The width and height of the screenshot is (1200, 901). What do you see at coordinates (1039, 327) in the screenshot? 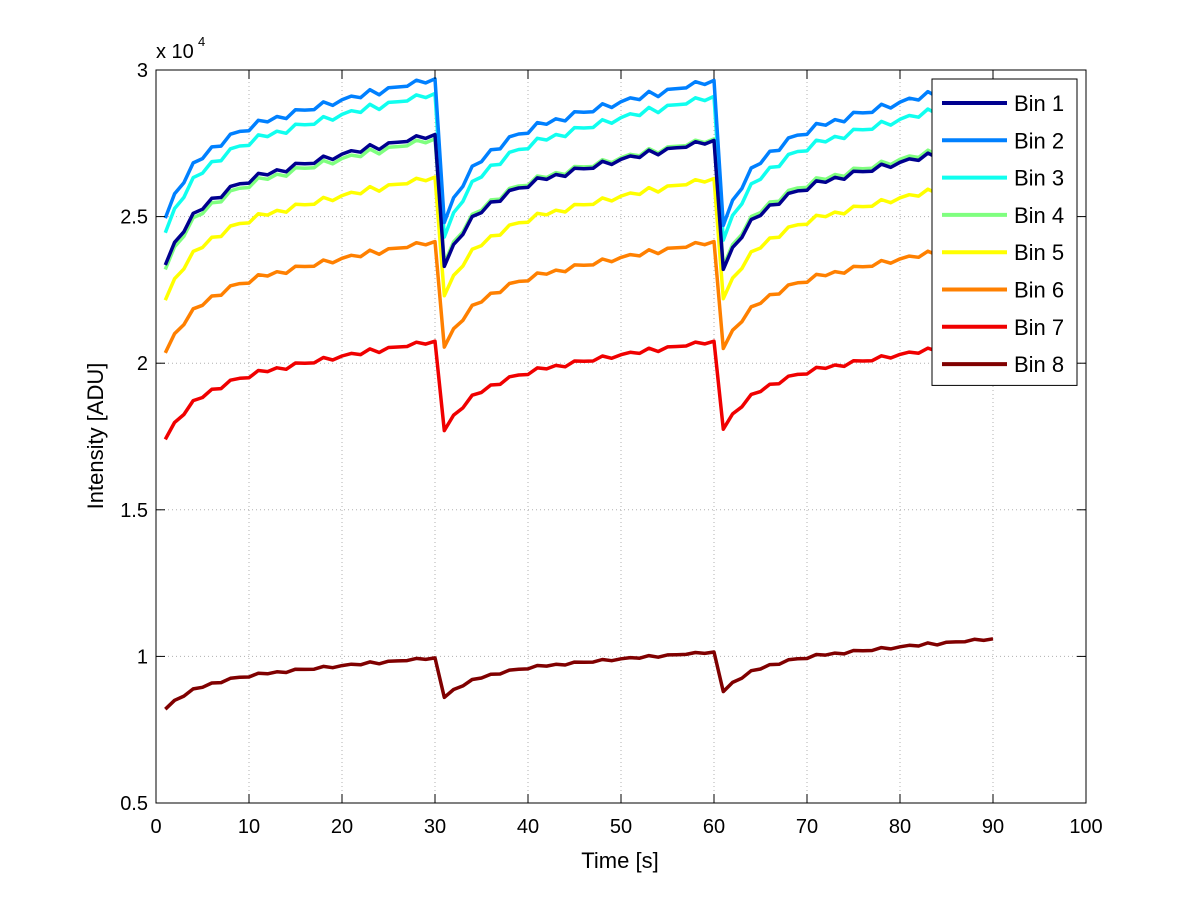
I see `legend-label: Bin 7` at bounding box center [1039, 327].